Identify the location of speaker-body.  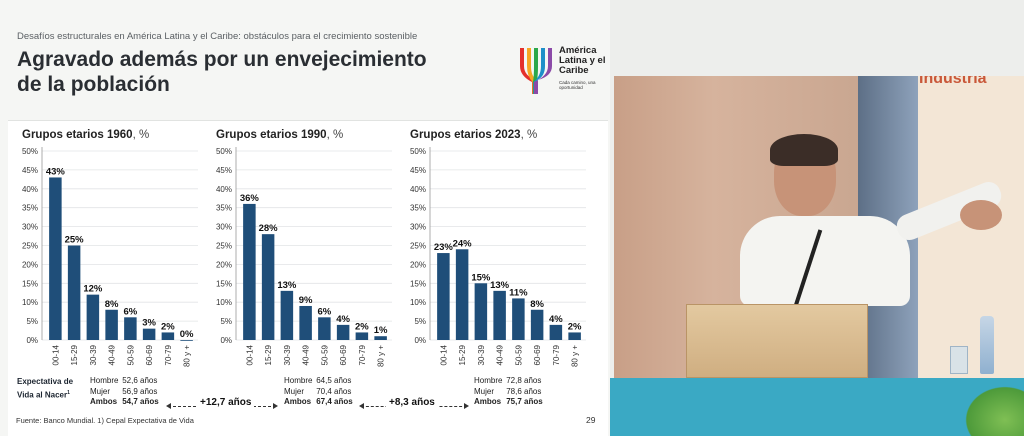
(825, 261).